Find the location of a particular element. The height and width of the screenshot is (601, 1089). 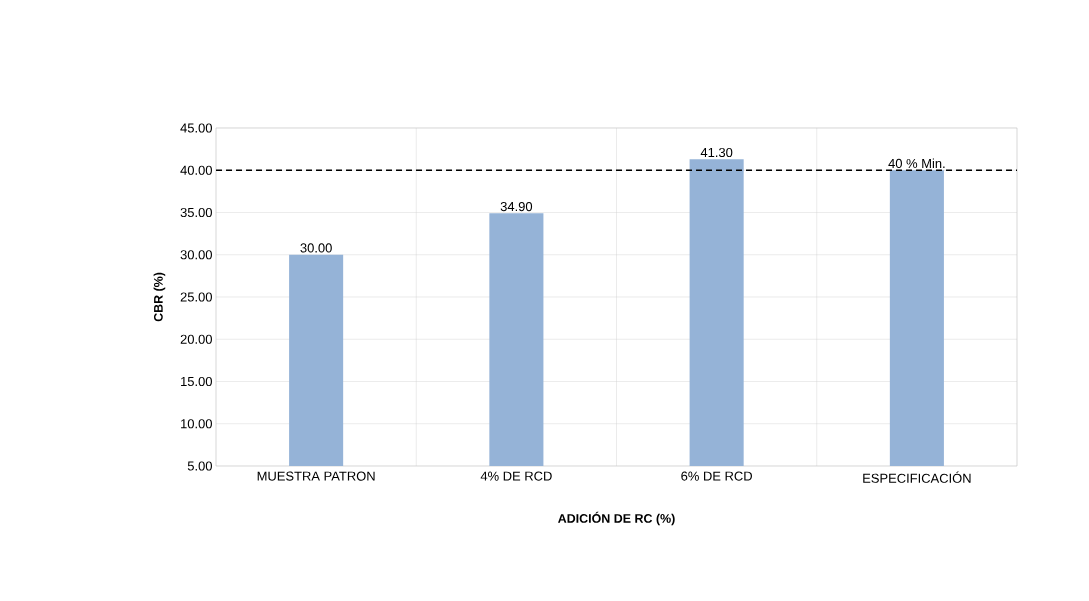

y-tick-label: 15.00 is located at coordinates (196, 381).